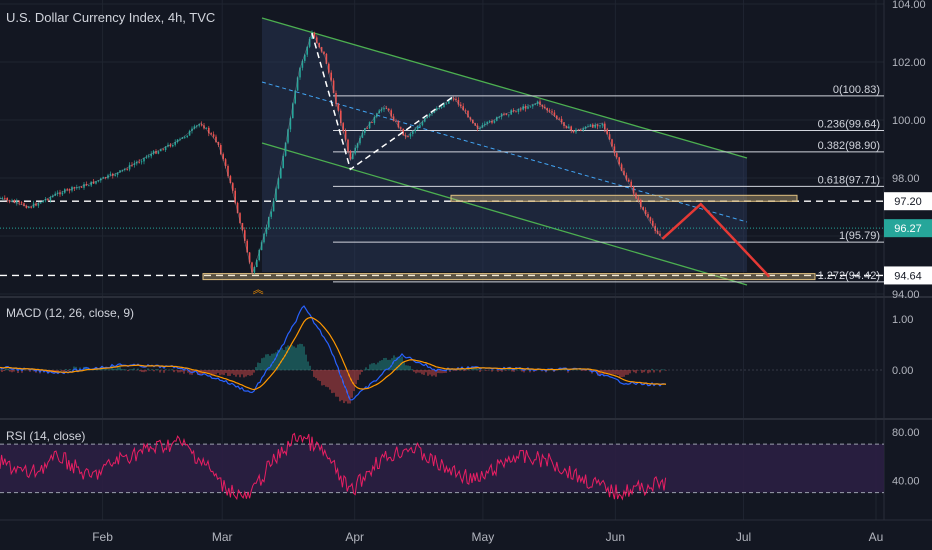  I want to click on projection-path, so click(716, 240).